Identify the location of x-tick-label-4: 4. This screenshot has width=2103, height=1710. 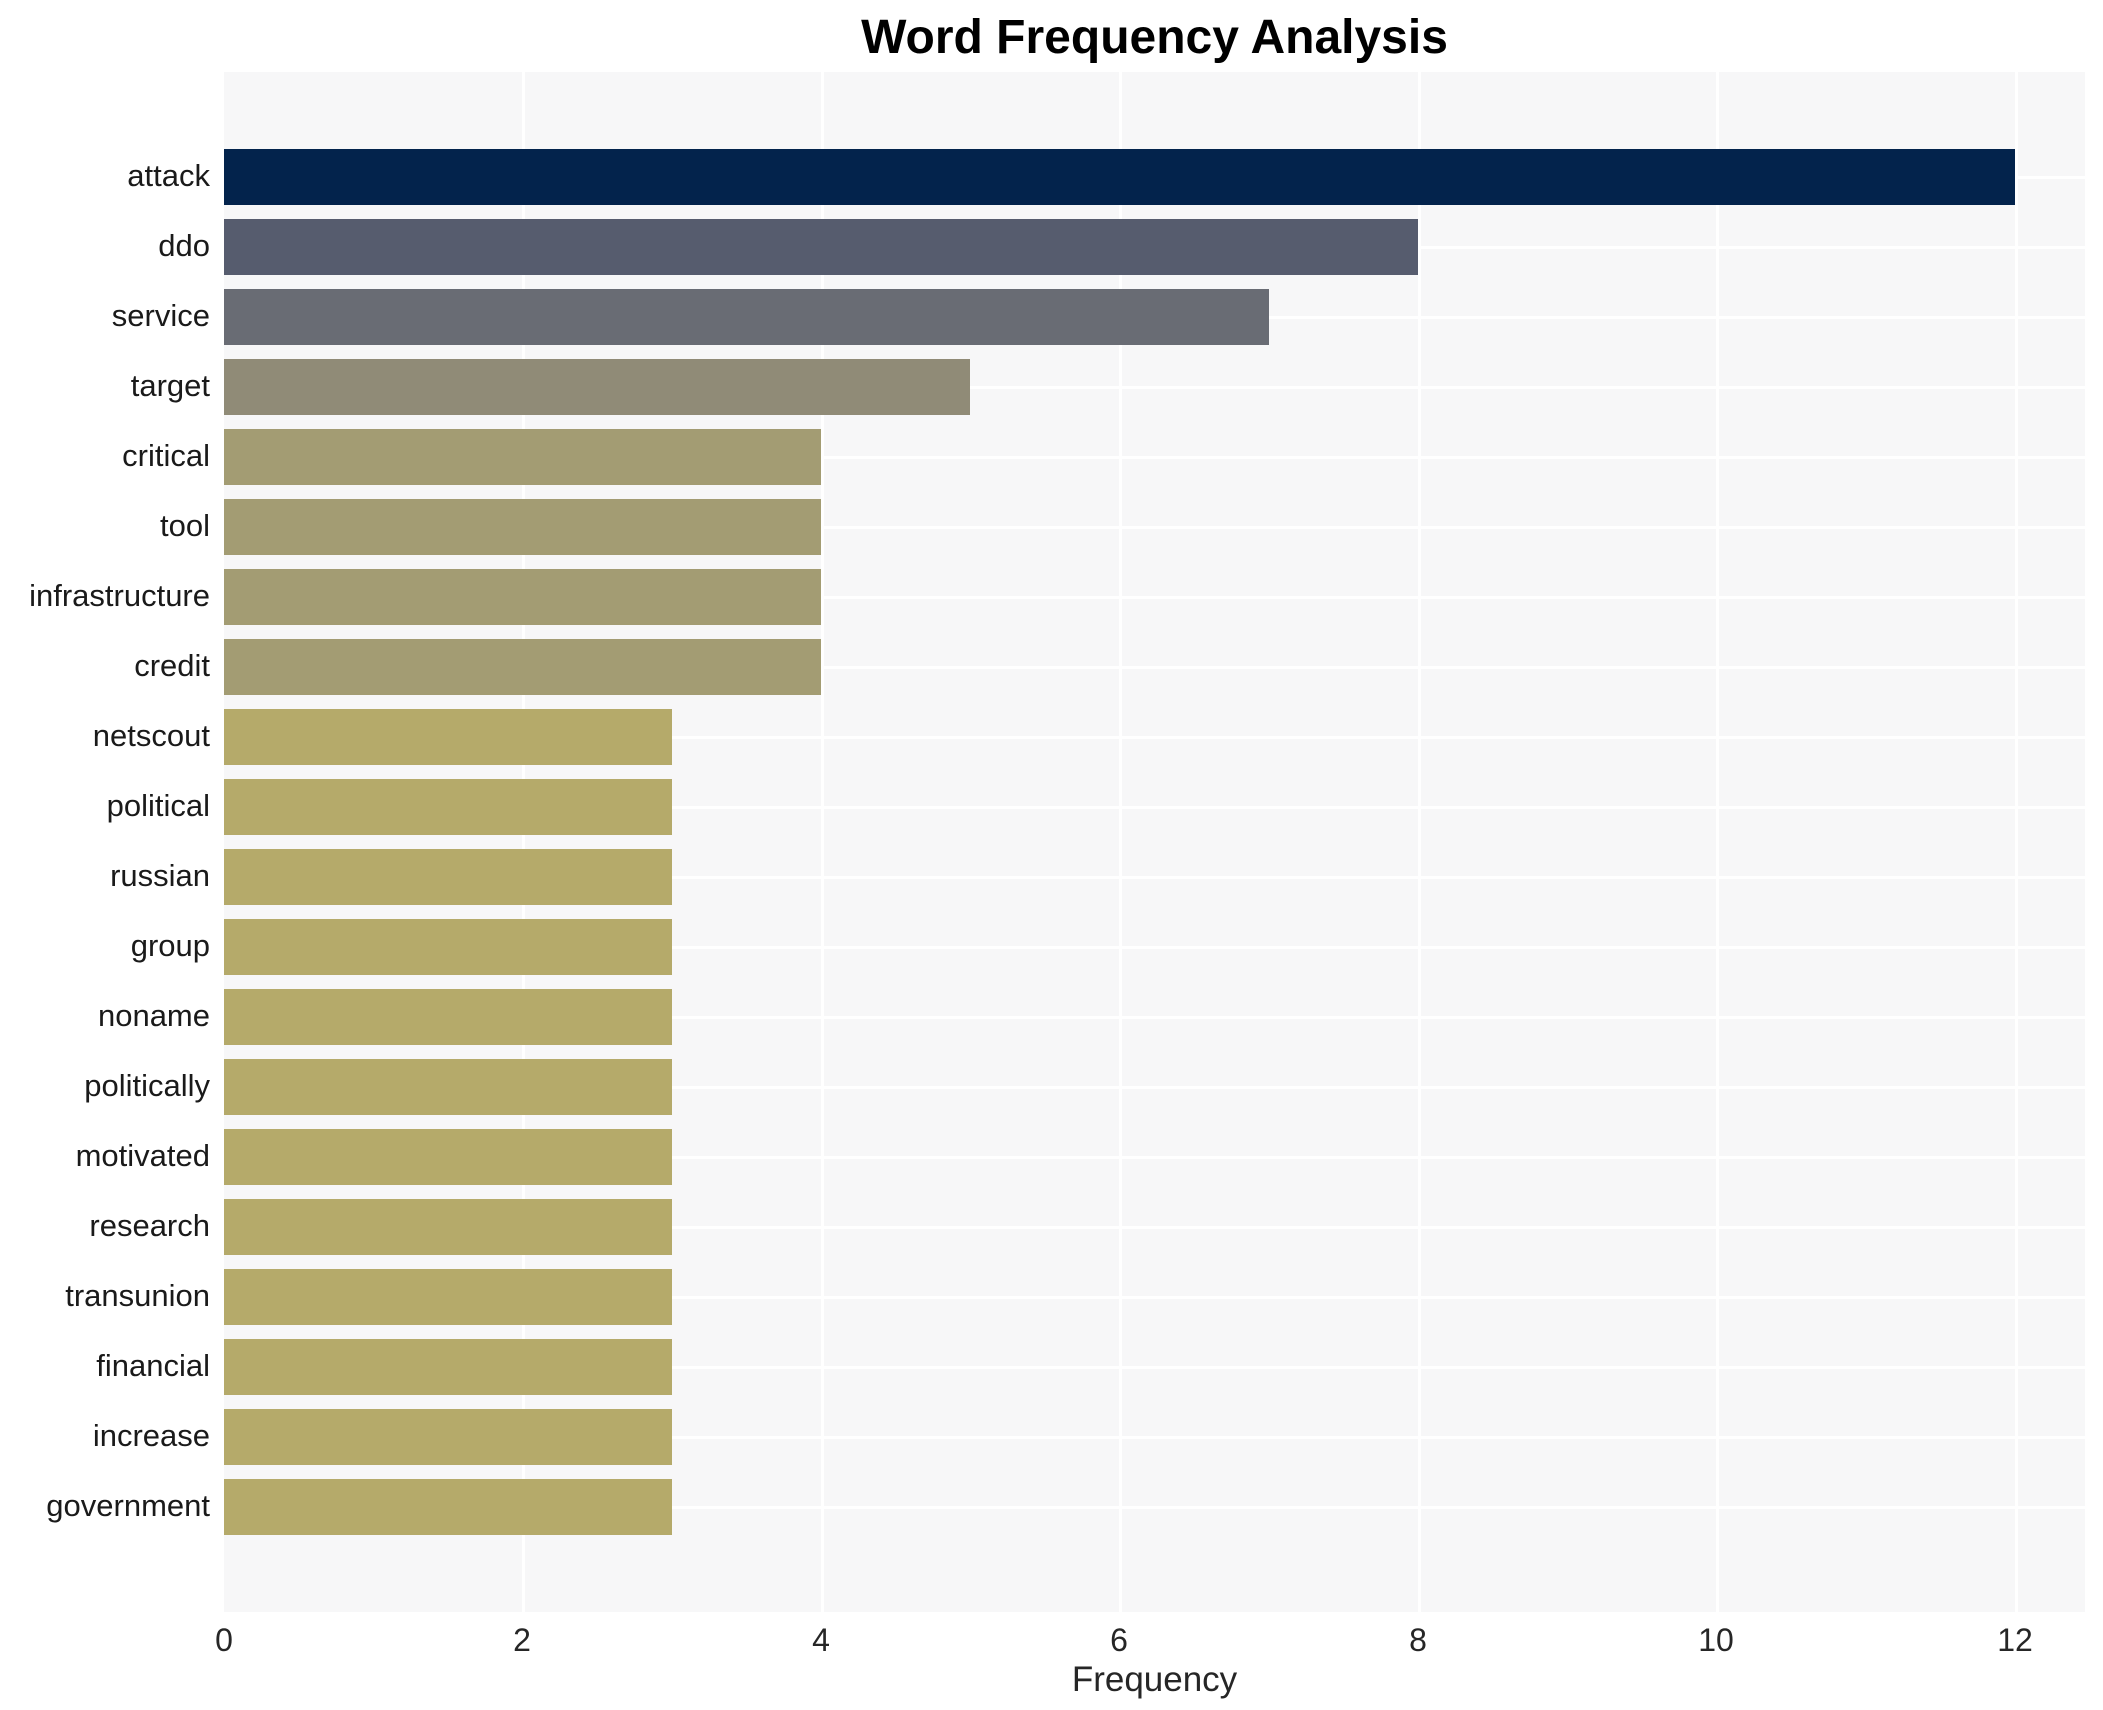
(821, 1640).